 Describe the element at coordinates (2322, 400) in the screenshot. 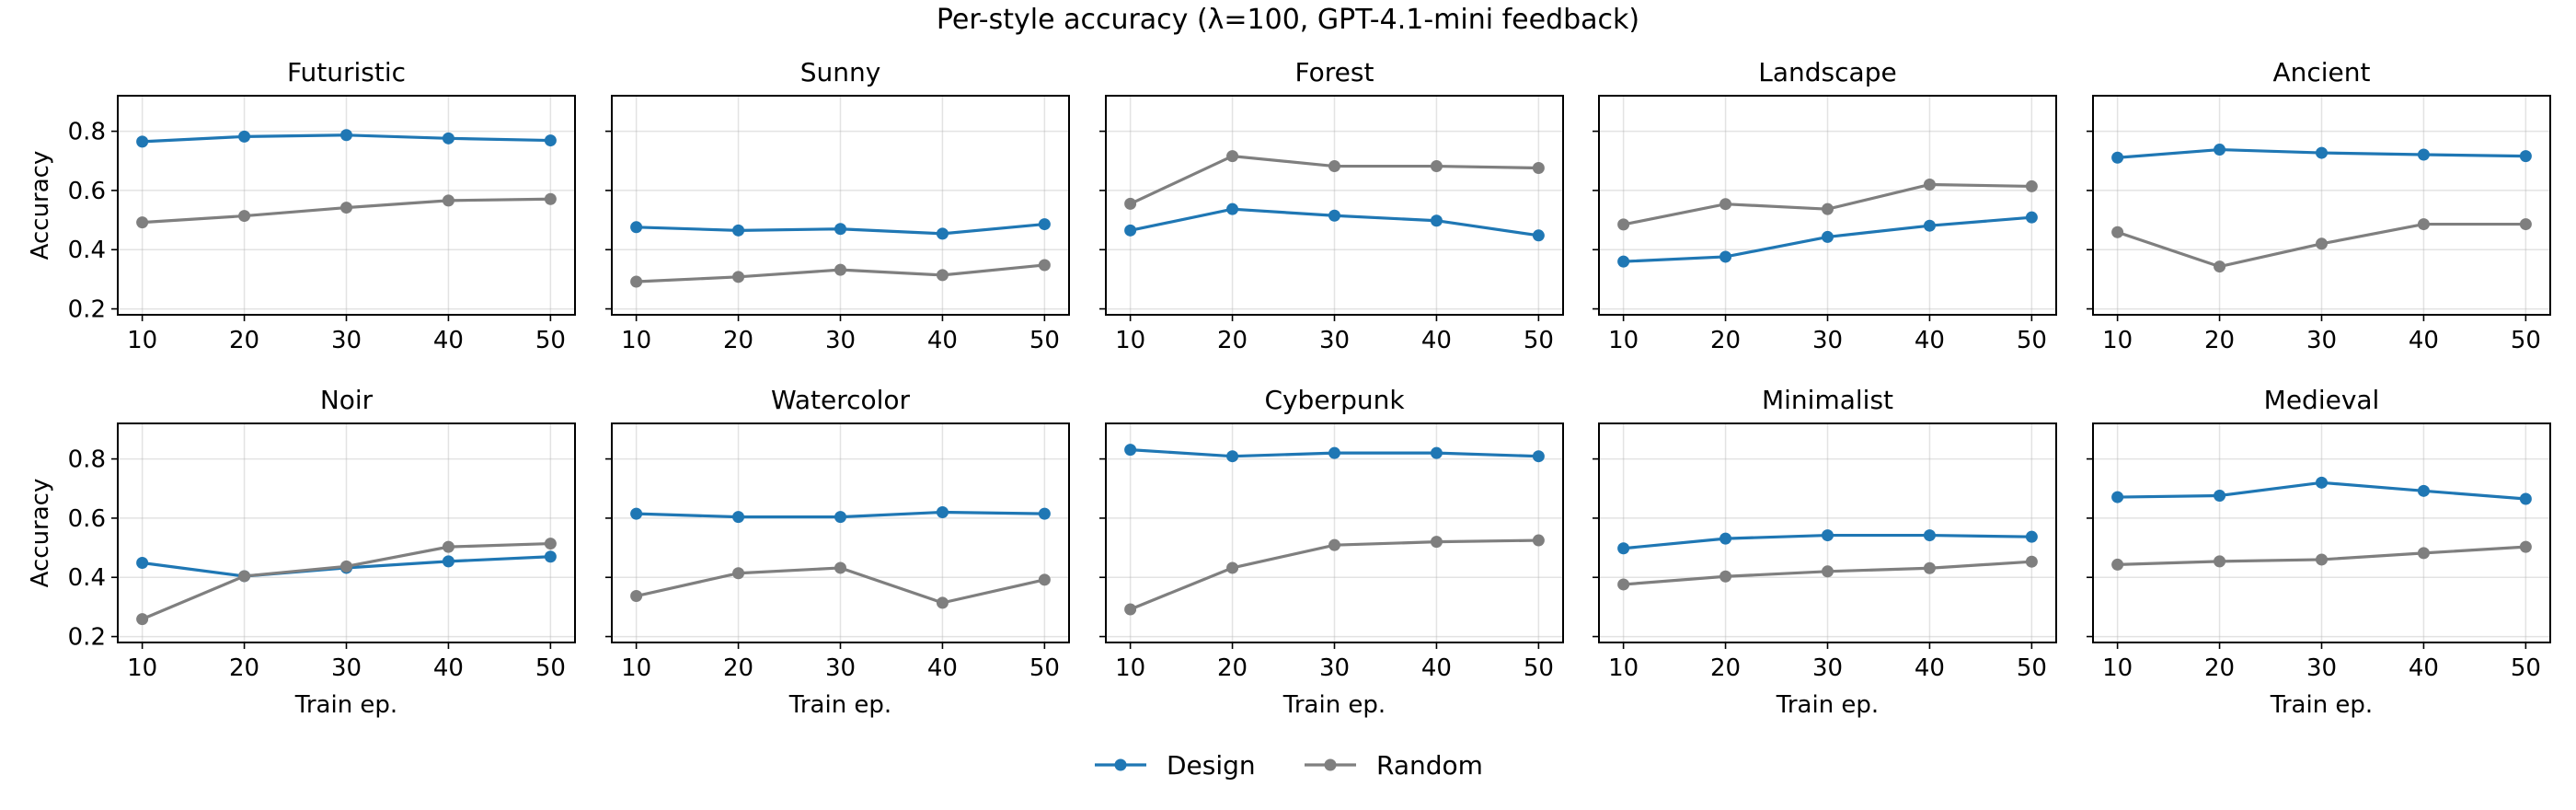

I see `subplot-title: Medieval` at that location.